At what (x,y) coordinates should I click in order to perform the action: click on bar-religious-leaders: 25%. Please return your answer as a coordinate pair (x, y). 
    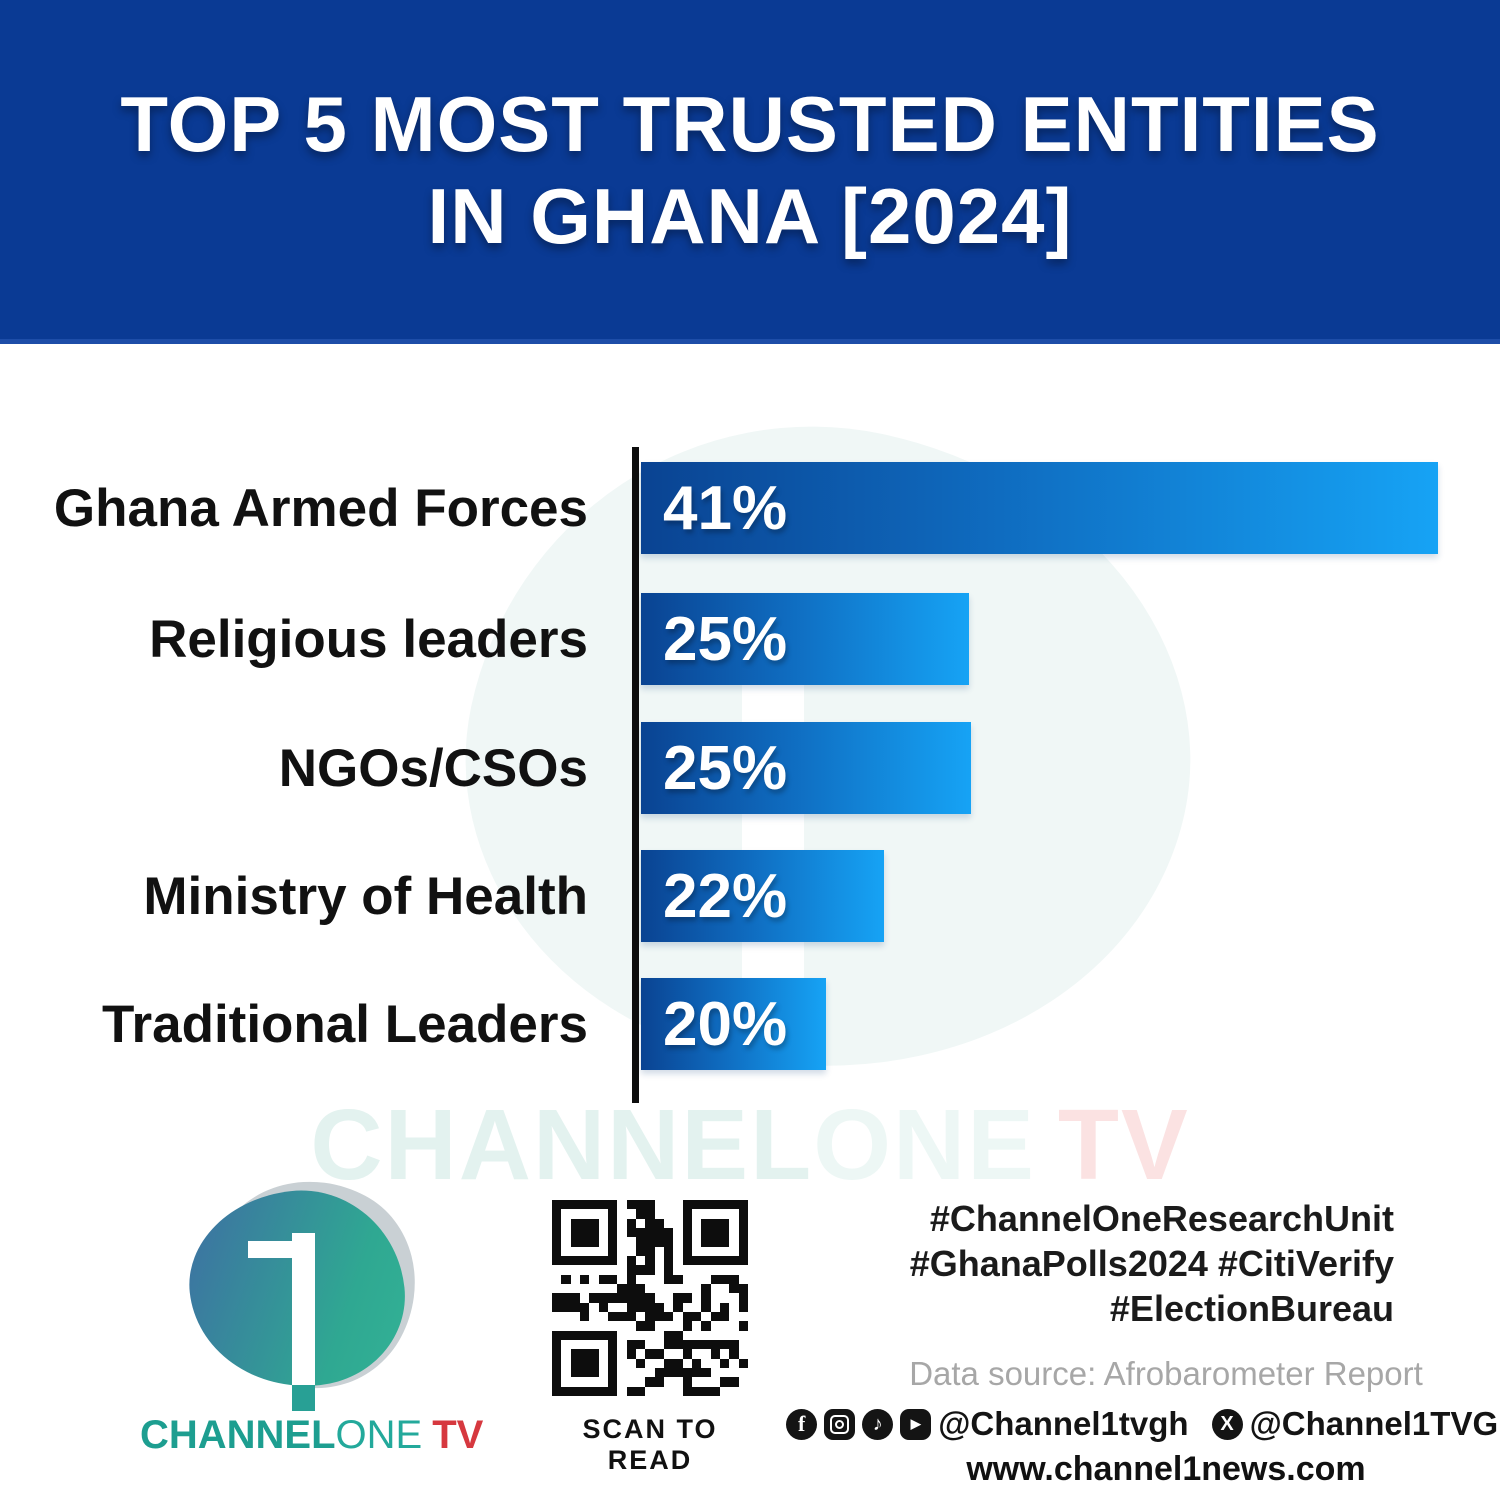
    Looking at the image, I should click on (805, 639).